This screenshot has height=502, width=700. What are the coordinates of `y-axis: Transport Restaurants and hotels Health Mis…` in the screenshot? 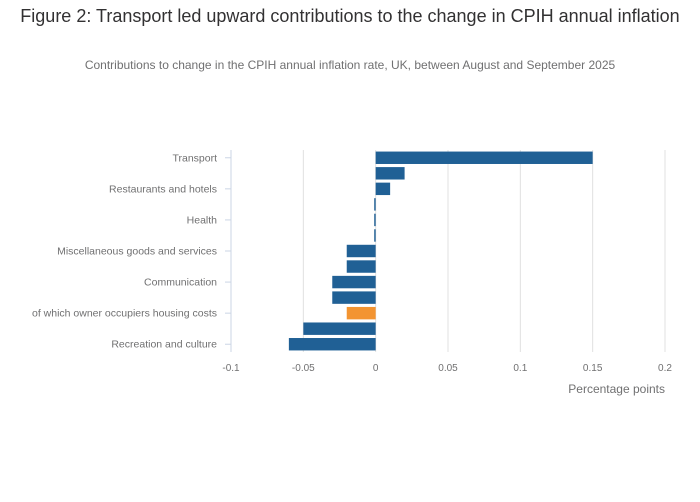 It's located at (132, 251).